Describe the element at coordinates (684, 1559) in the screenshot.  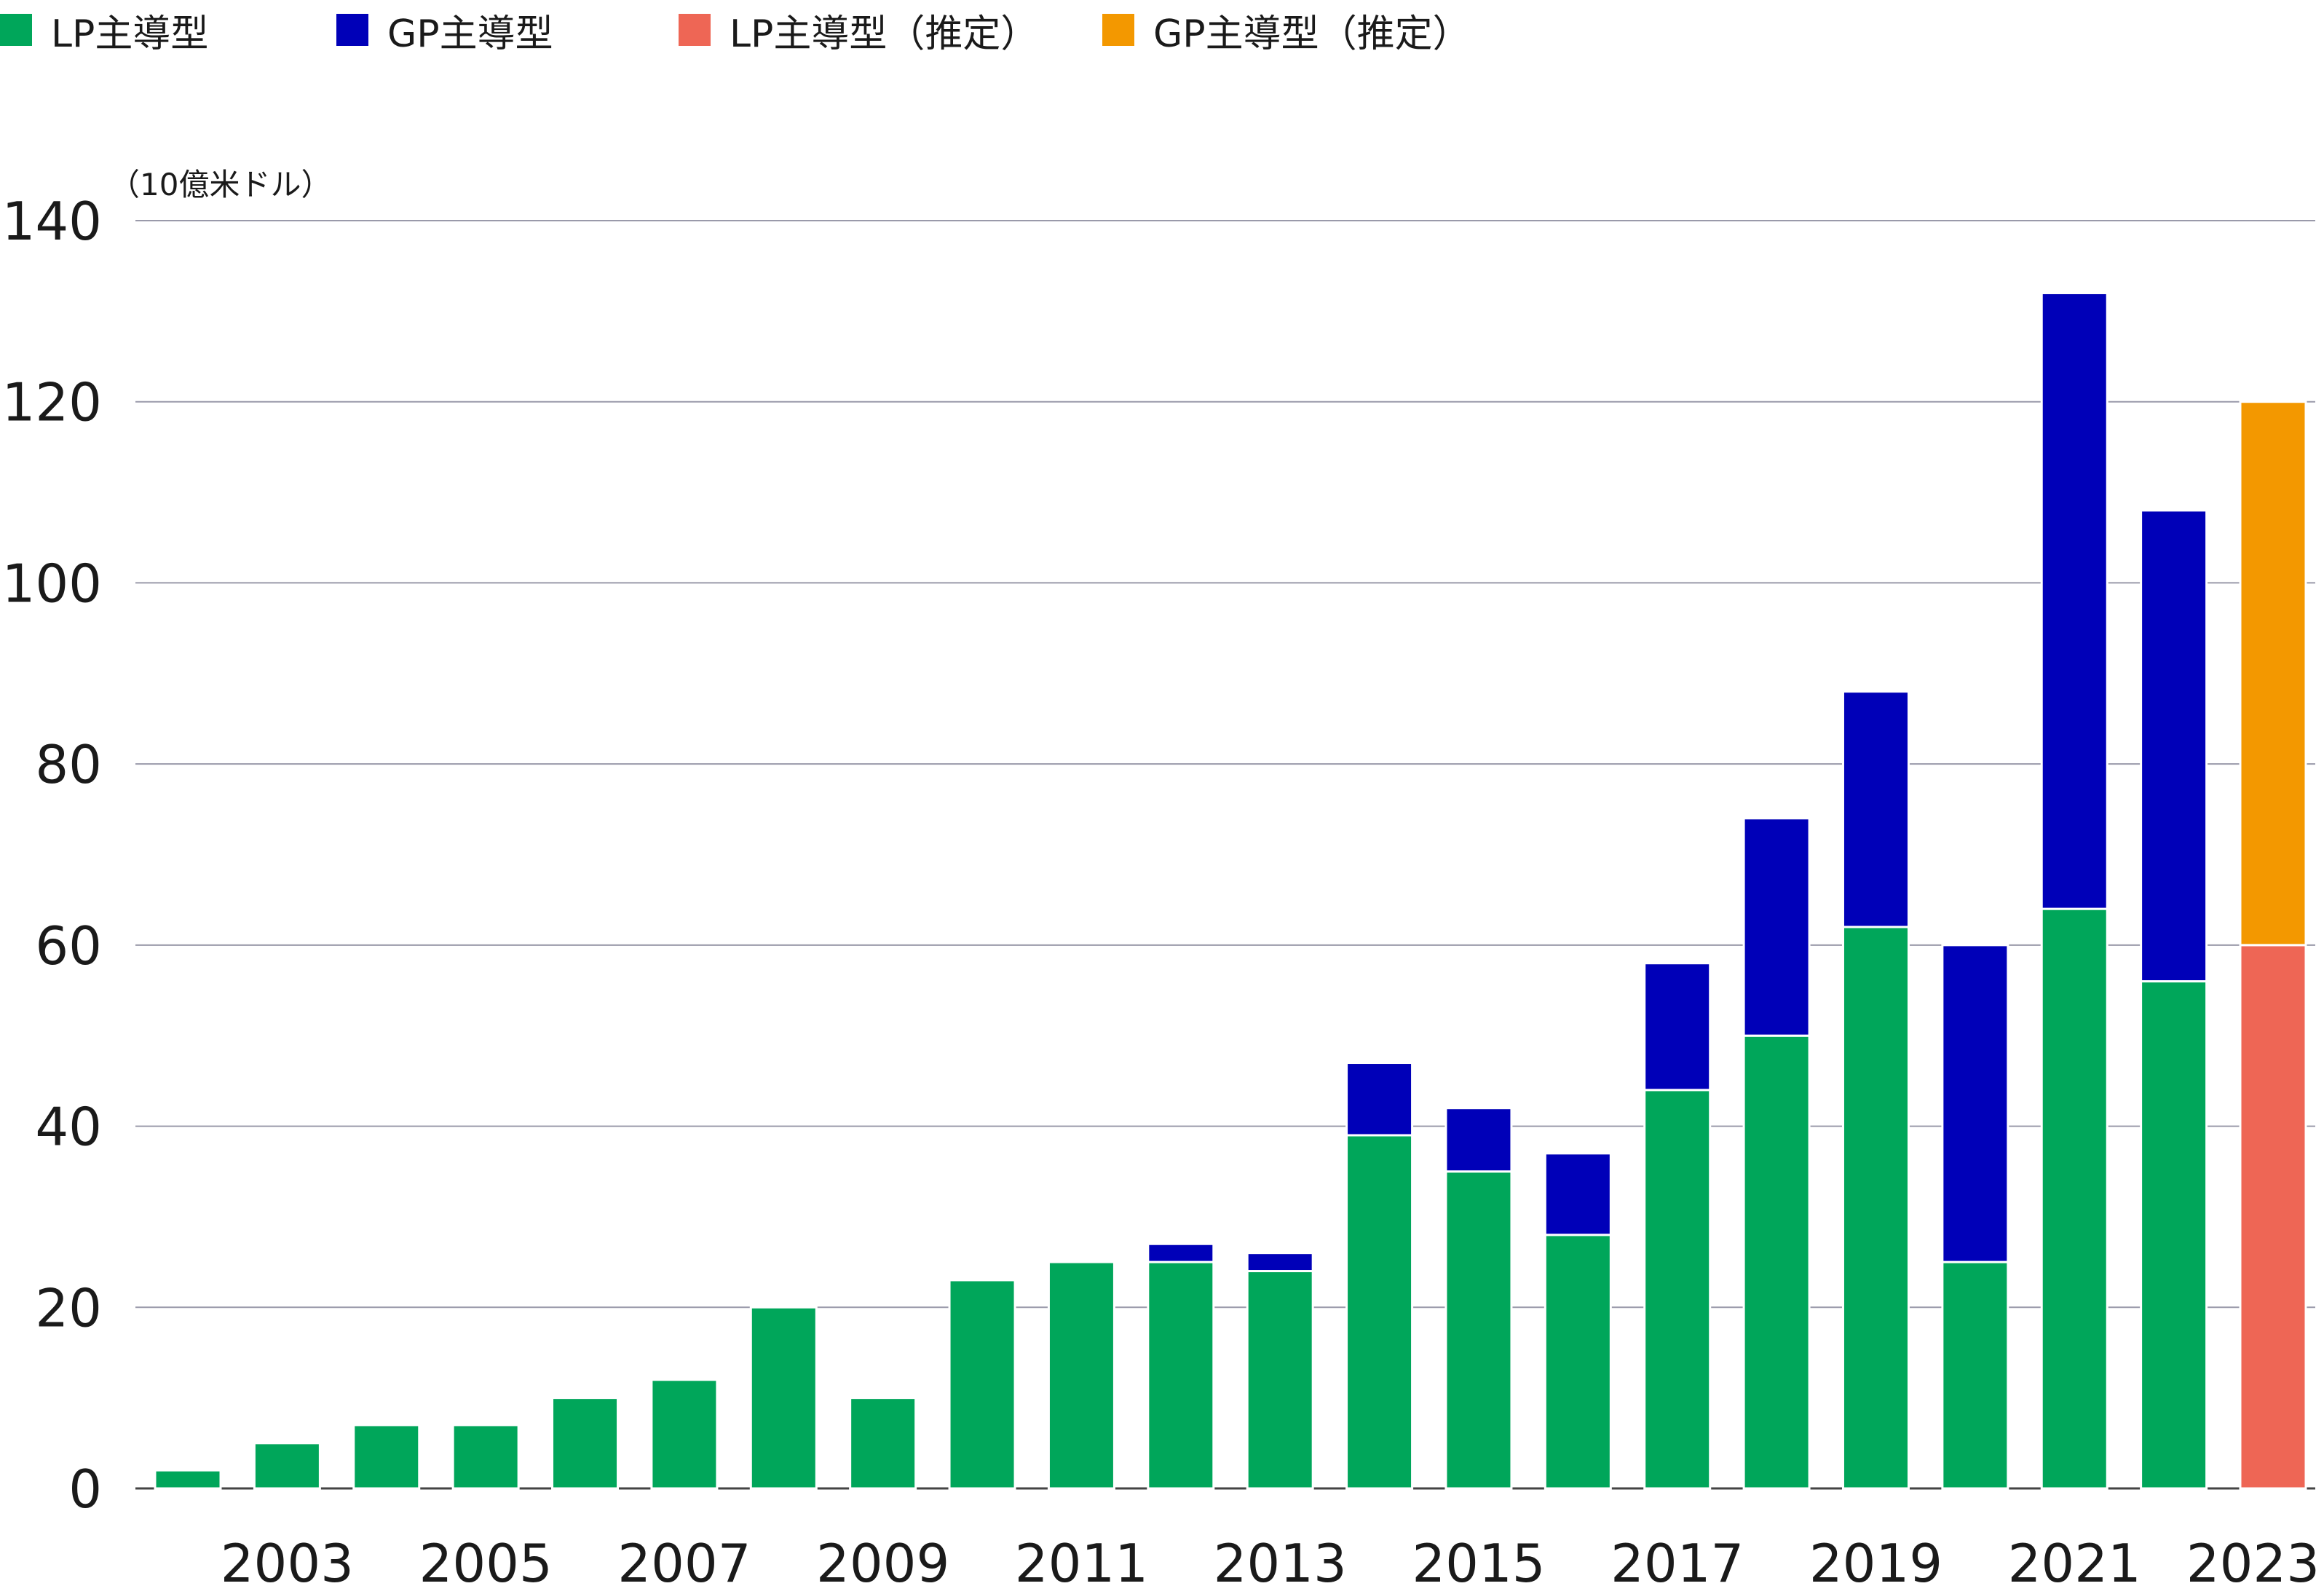
I see `x-tick-label-2007: 2007` at that location.